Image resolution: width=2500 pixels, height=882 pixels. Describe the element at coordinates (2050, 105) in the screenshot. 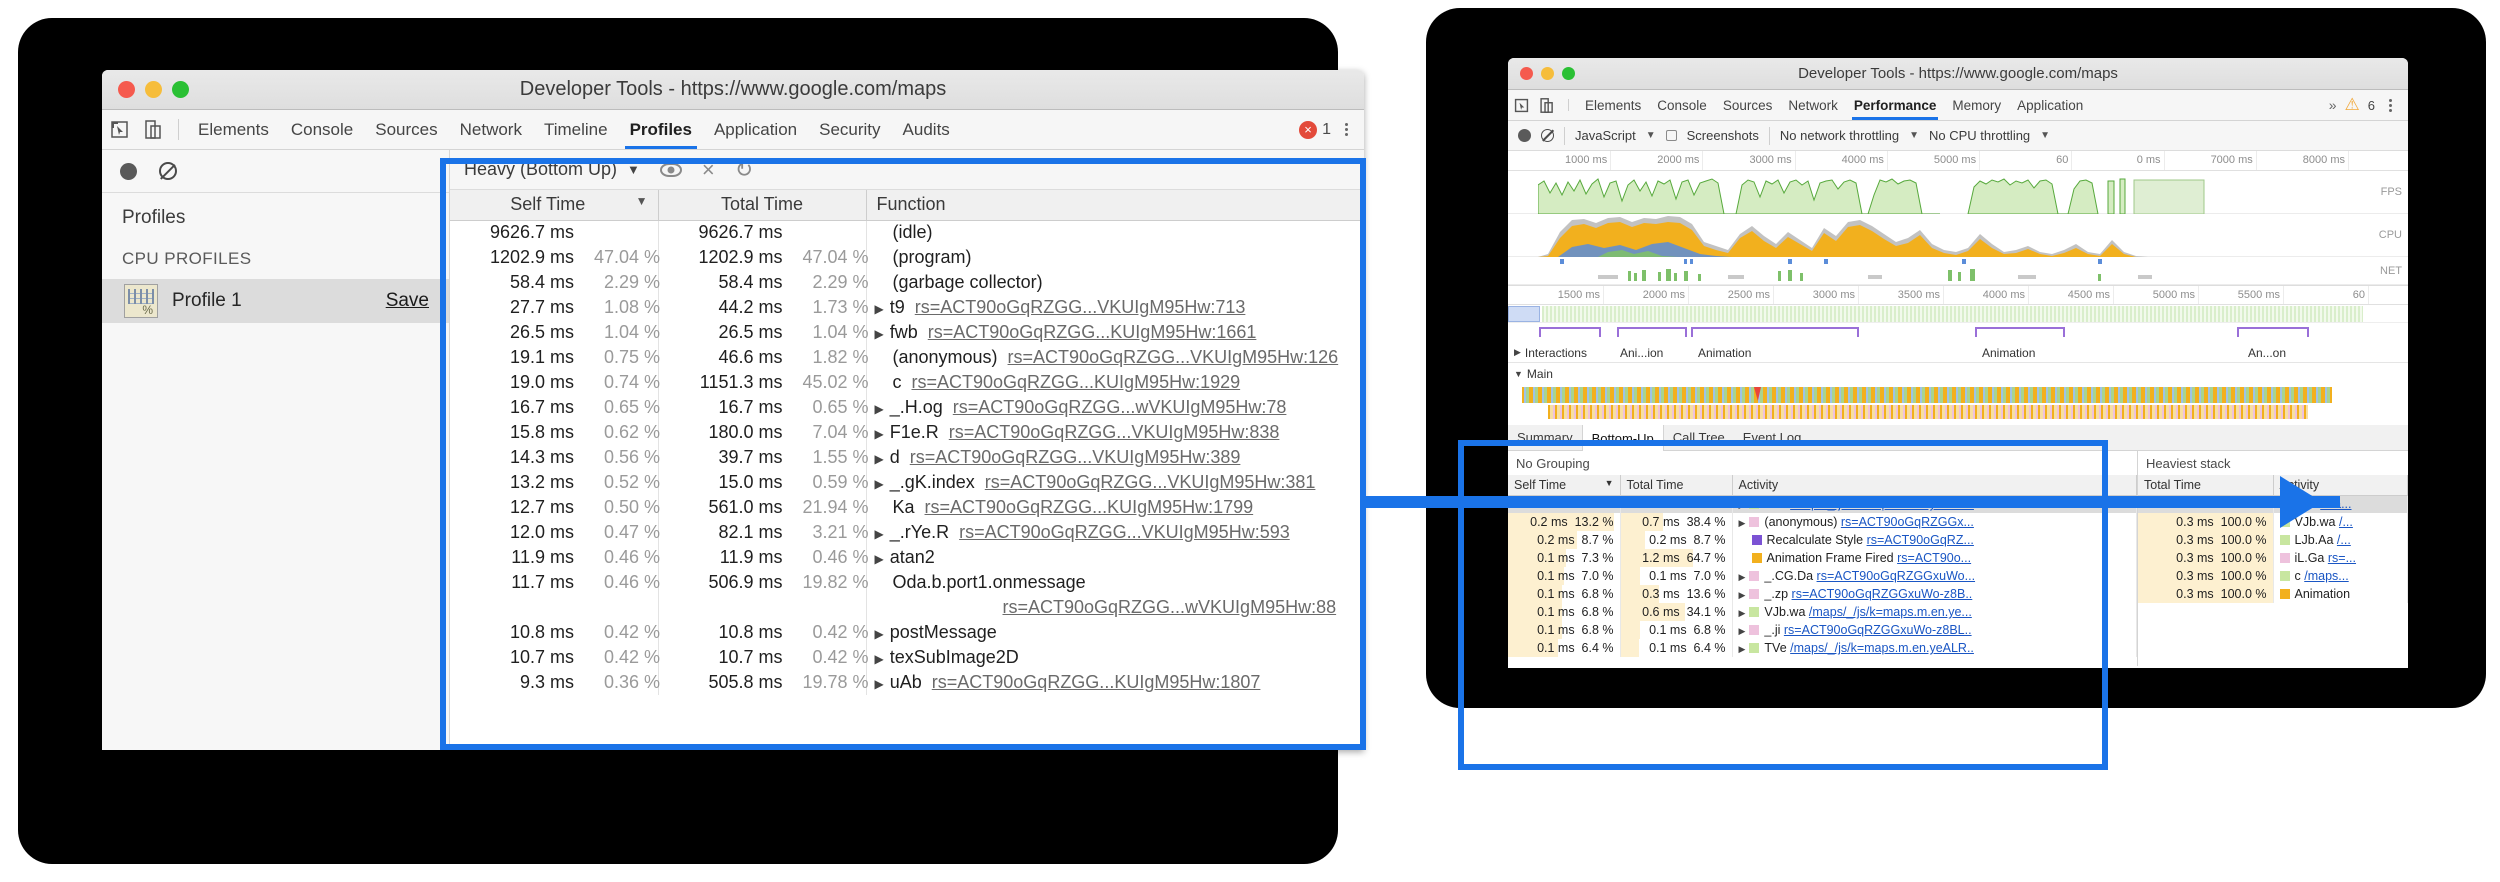

I see `tab-application-right: Application` at that location.